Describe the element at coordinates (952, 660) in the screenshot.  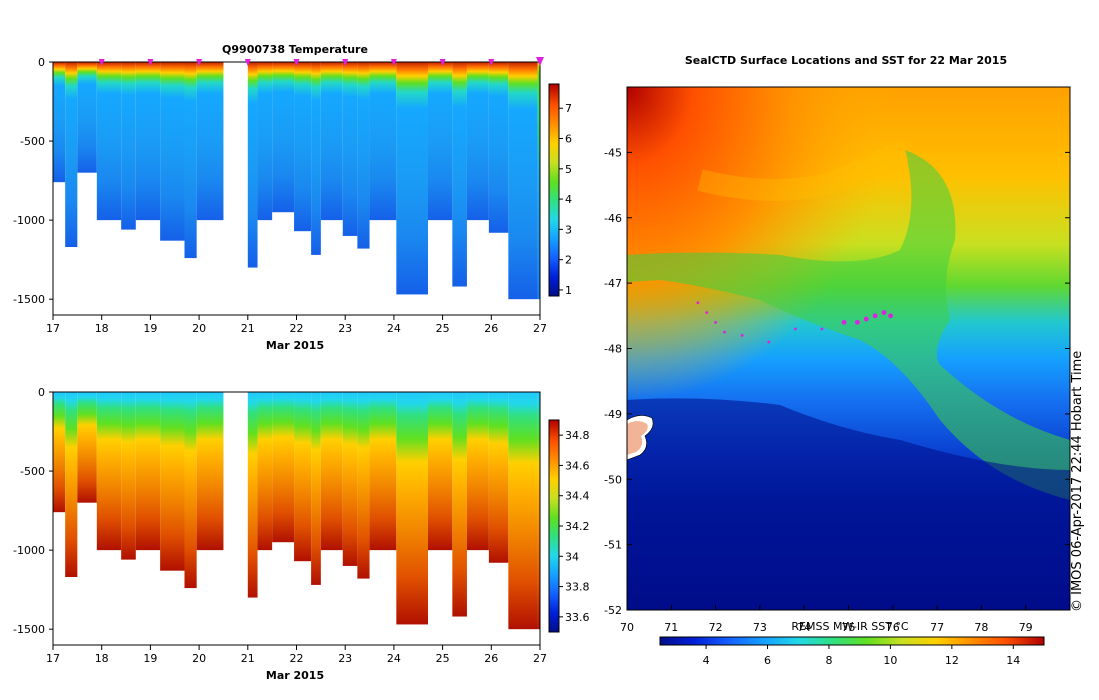
I see `sst-colorbar-tick-label: 12` at that location.